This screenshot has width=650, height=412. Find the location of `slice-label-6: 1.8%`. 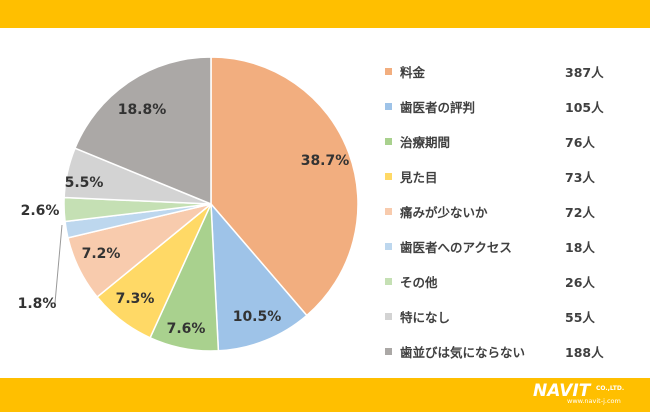

slice-label-6: 1.8% is located at coordinates (37, 304).